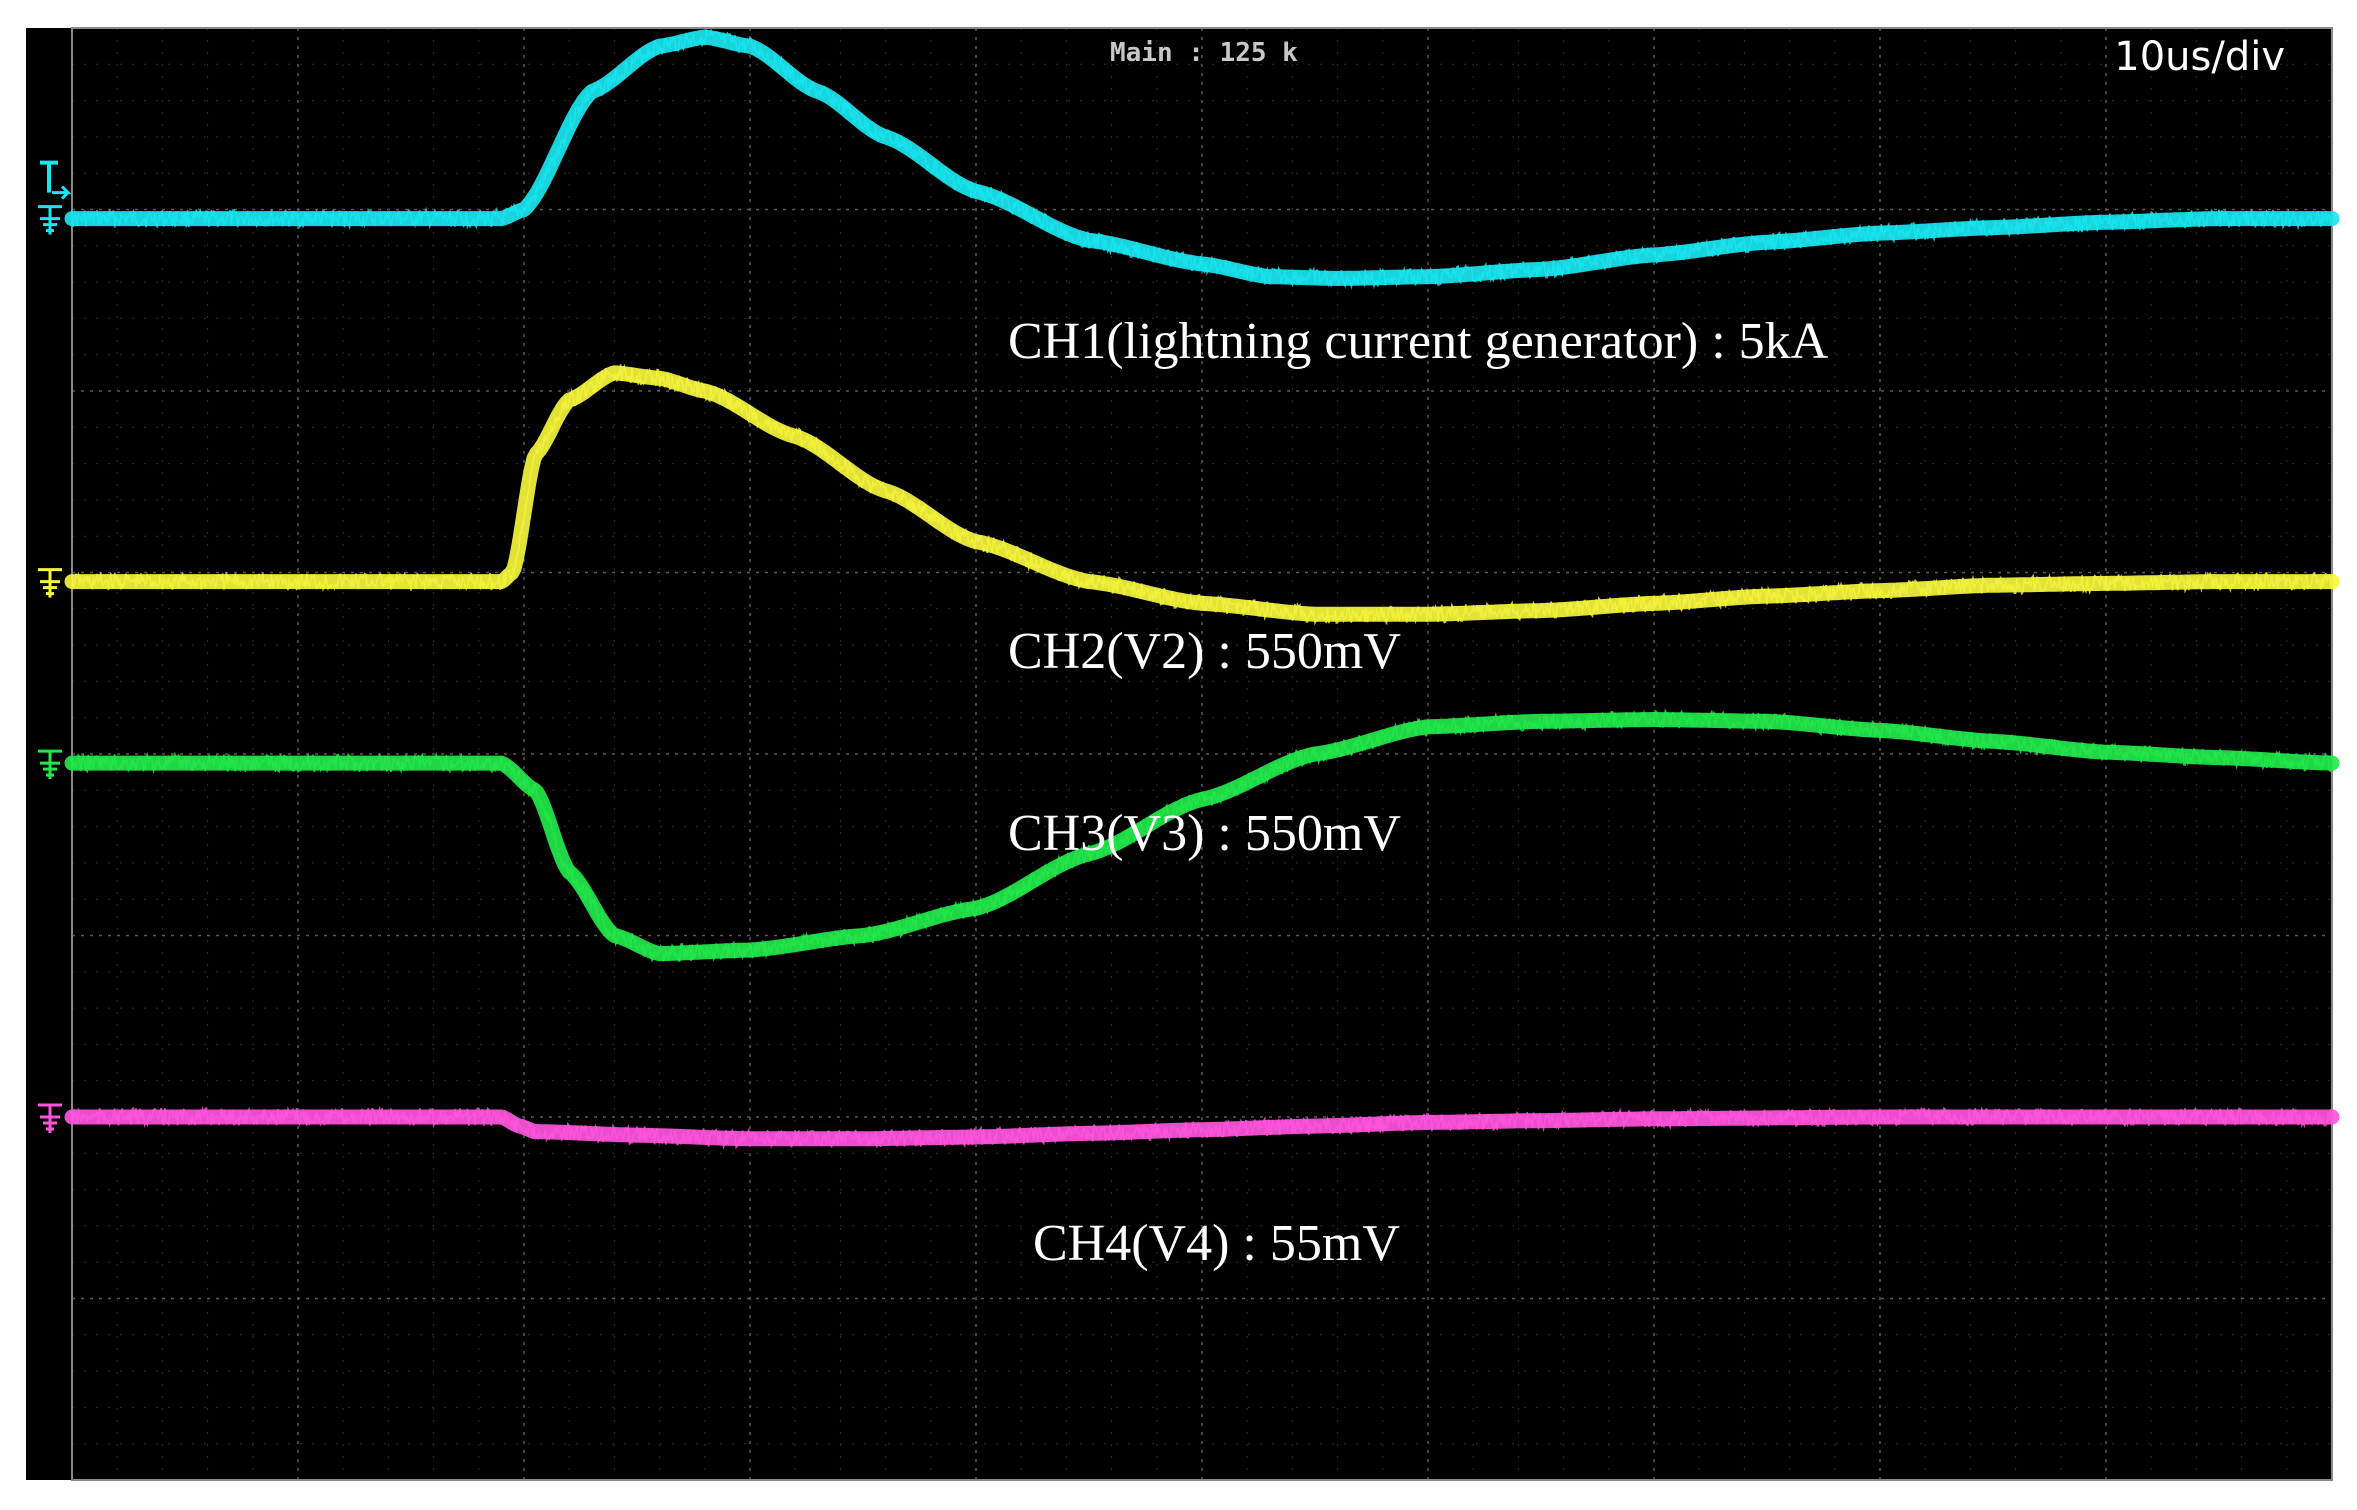 The image size is (2357, 1510). What do you see at coordinates (1418, 341) in the screenshot?
I see `ch1-label: CH1(lightning current generator) : 5kA` at bounding box center [1418, 341].